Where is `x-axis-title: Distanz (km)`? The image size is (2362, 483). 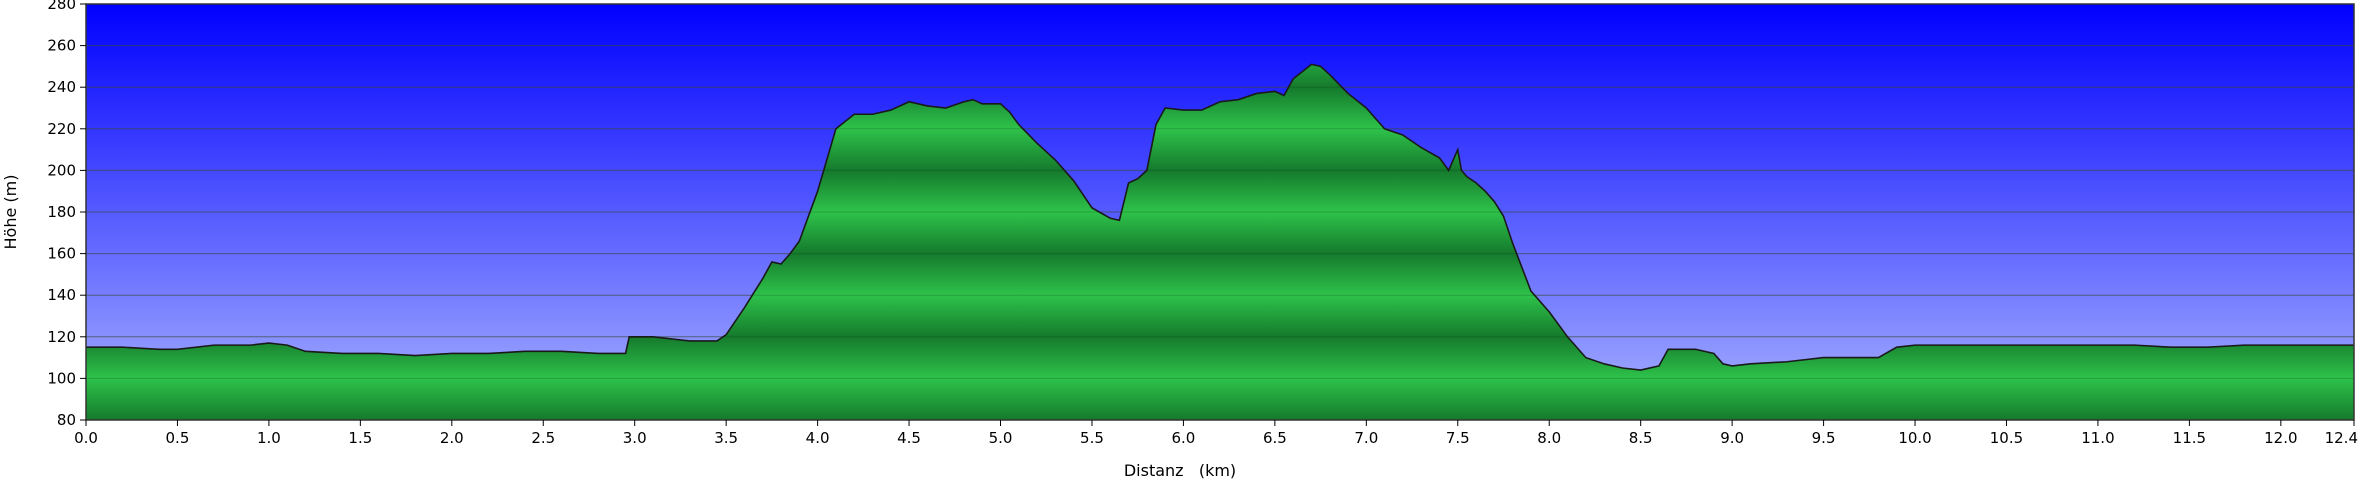
x-axis-title: Distanz (km) is located at coordinates (1180, 470).